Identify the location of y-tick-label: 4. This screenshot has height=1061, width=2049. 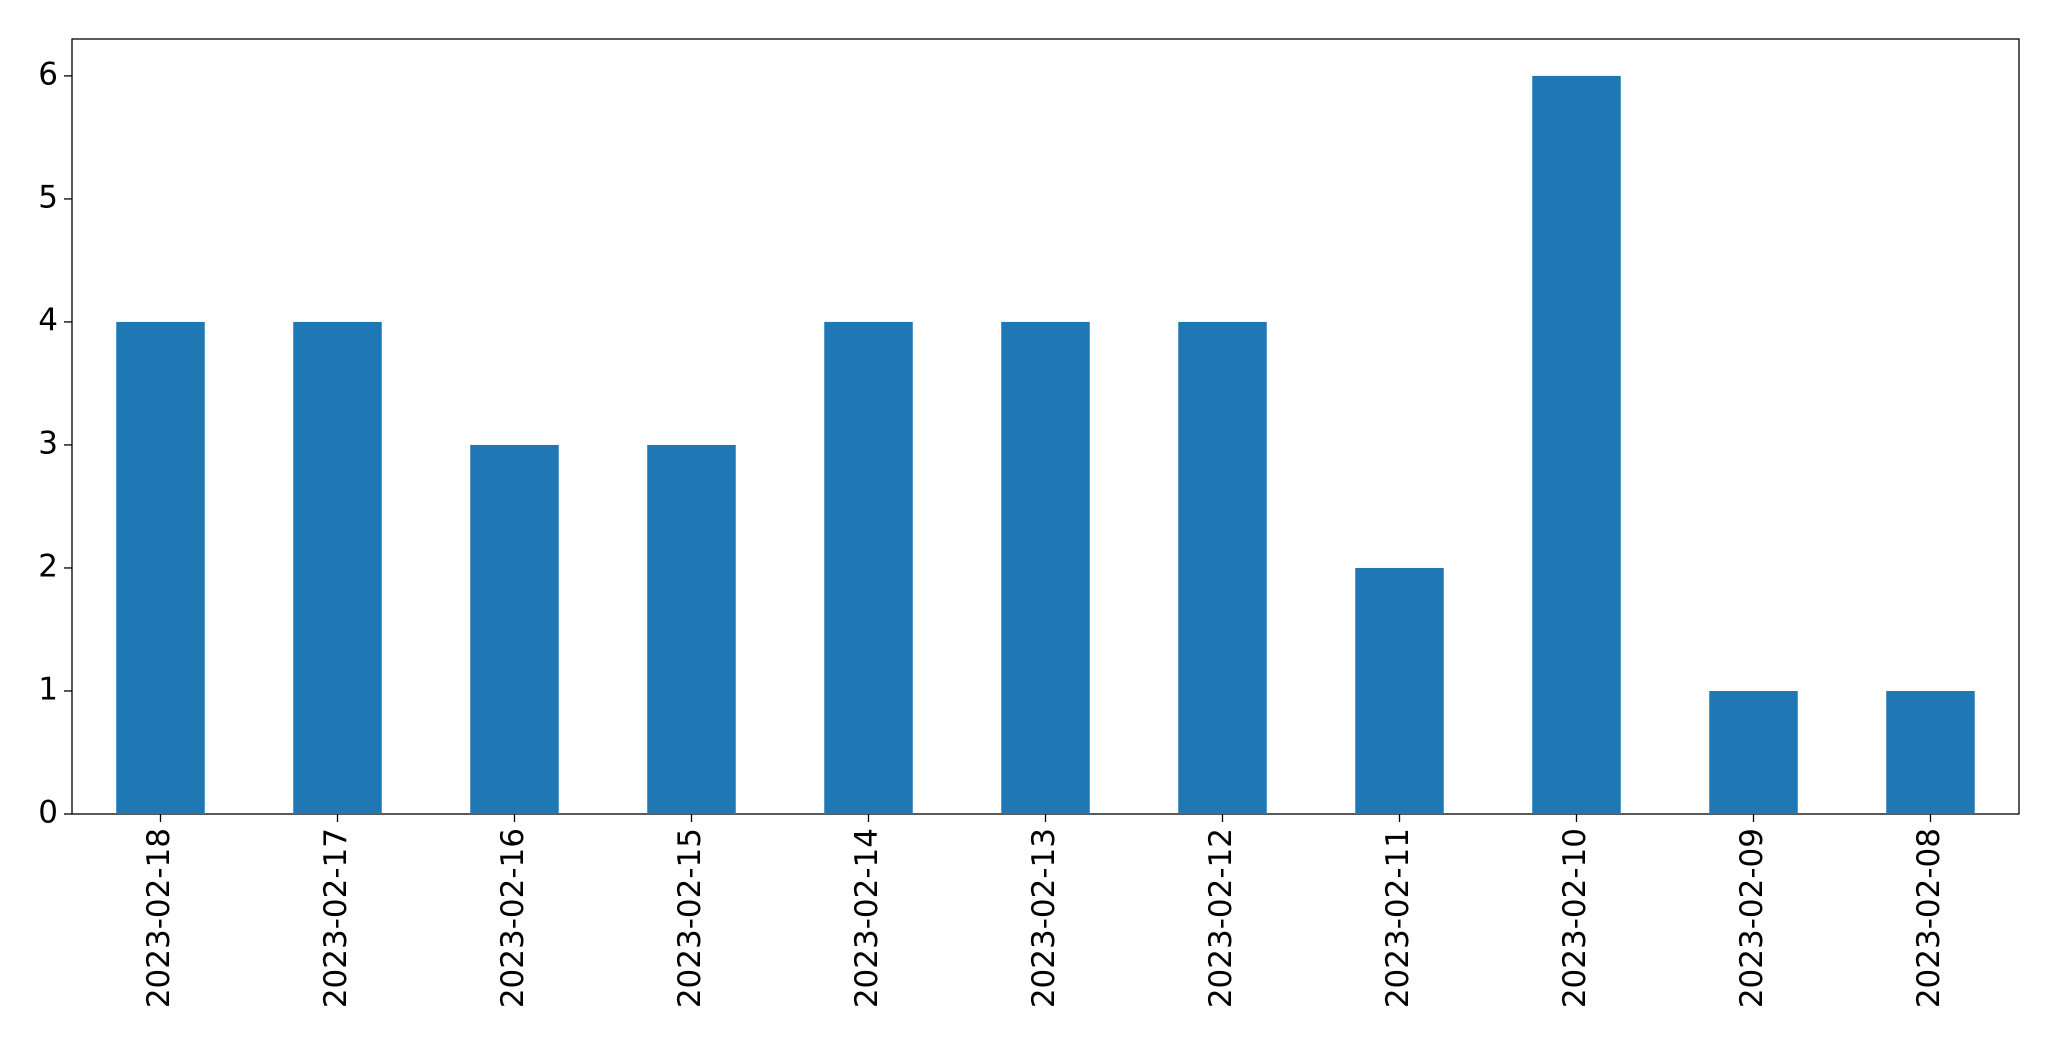
(48, 320).